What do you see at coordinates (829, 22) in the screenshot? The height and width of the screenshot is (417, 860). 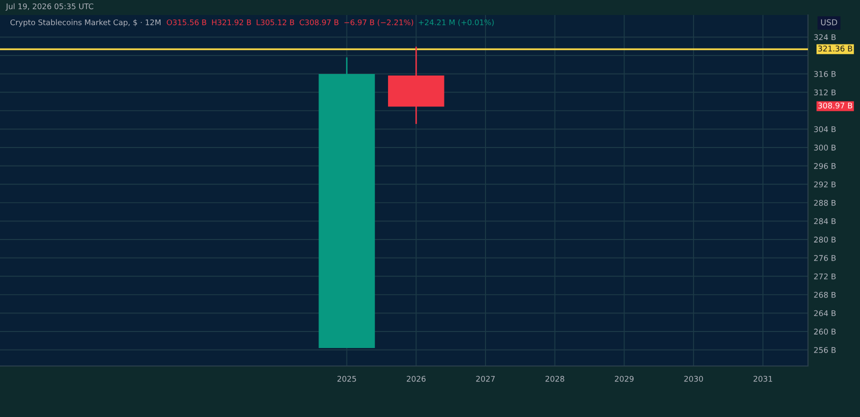 I see `y-axis-title: USD` at bounding box center [829, 22].